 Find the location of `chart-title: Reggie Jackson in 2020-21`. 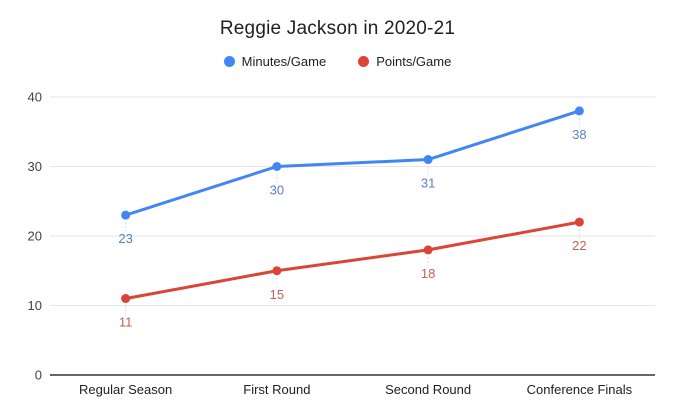

chart-title: Reggie Jackson in 2020-21 is located at coordinates (337, 28).